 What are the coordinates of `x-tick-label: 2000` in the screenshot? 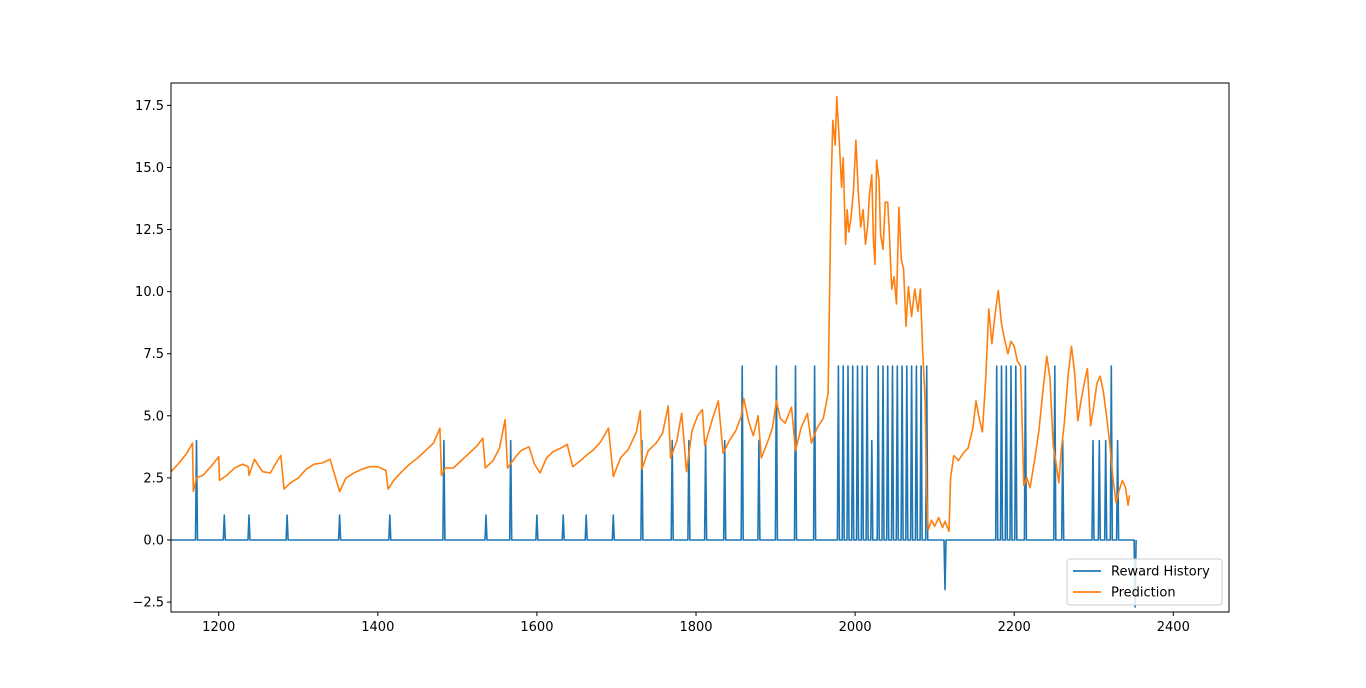 It's located at (855, 627).